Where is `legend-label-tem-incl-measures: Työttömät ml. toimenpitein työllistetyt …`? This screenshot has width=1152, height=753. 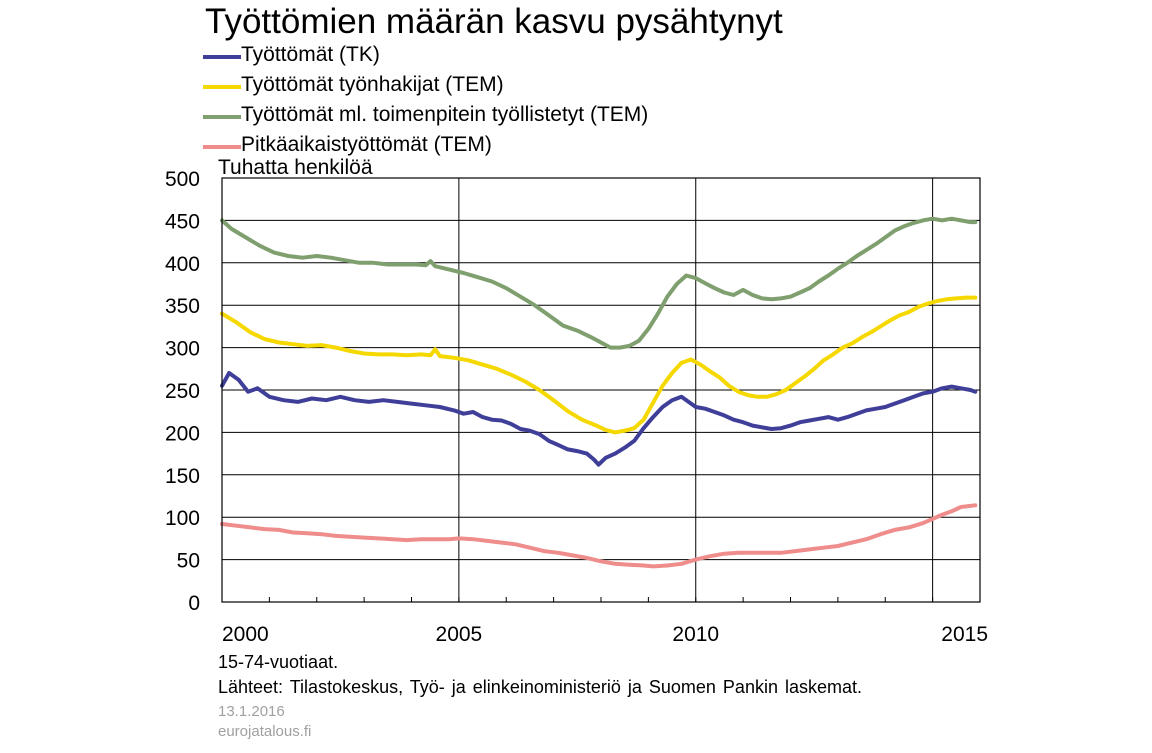 legend-label-tem-incl-measures: Työttömät ml. toimenpitein työllistetyt … is located at coordinates (445, 114).